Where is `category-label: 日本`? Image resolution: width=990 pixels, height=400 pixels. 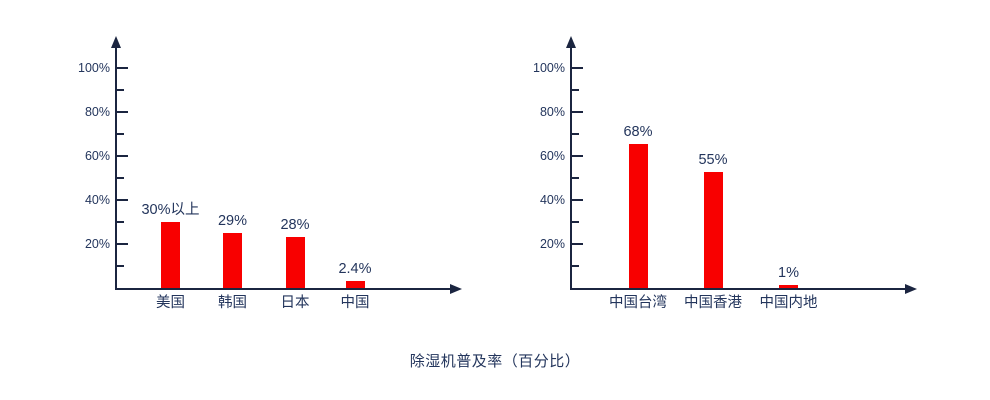 category-label: 日本 is located at coordinates (295, 303).